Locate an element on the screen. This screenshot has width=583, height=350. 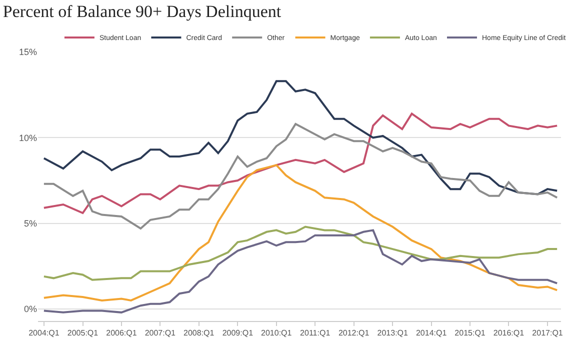
y-tick-label: 15% is located at coordinates (27, 52).